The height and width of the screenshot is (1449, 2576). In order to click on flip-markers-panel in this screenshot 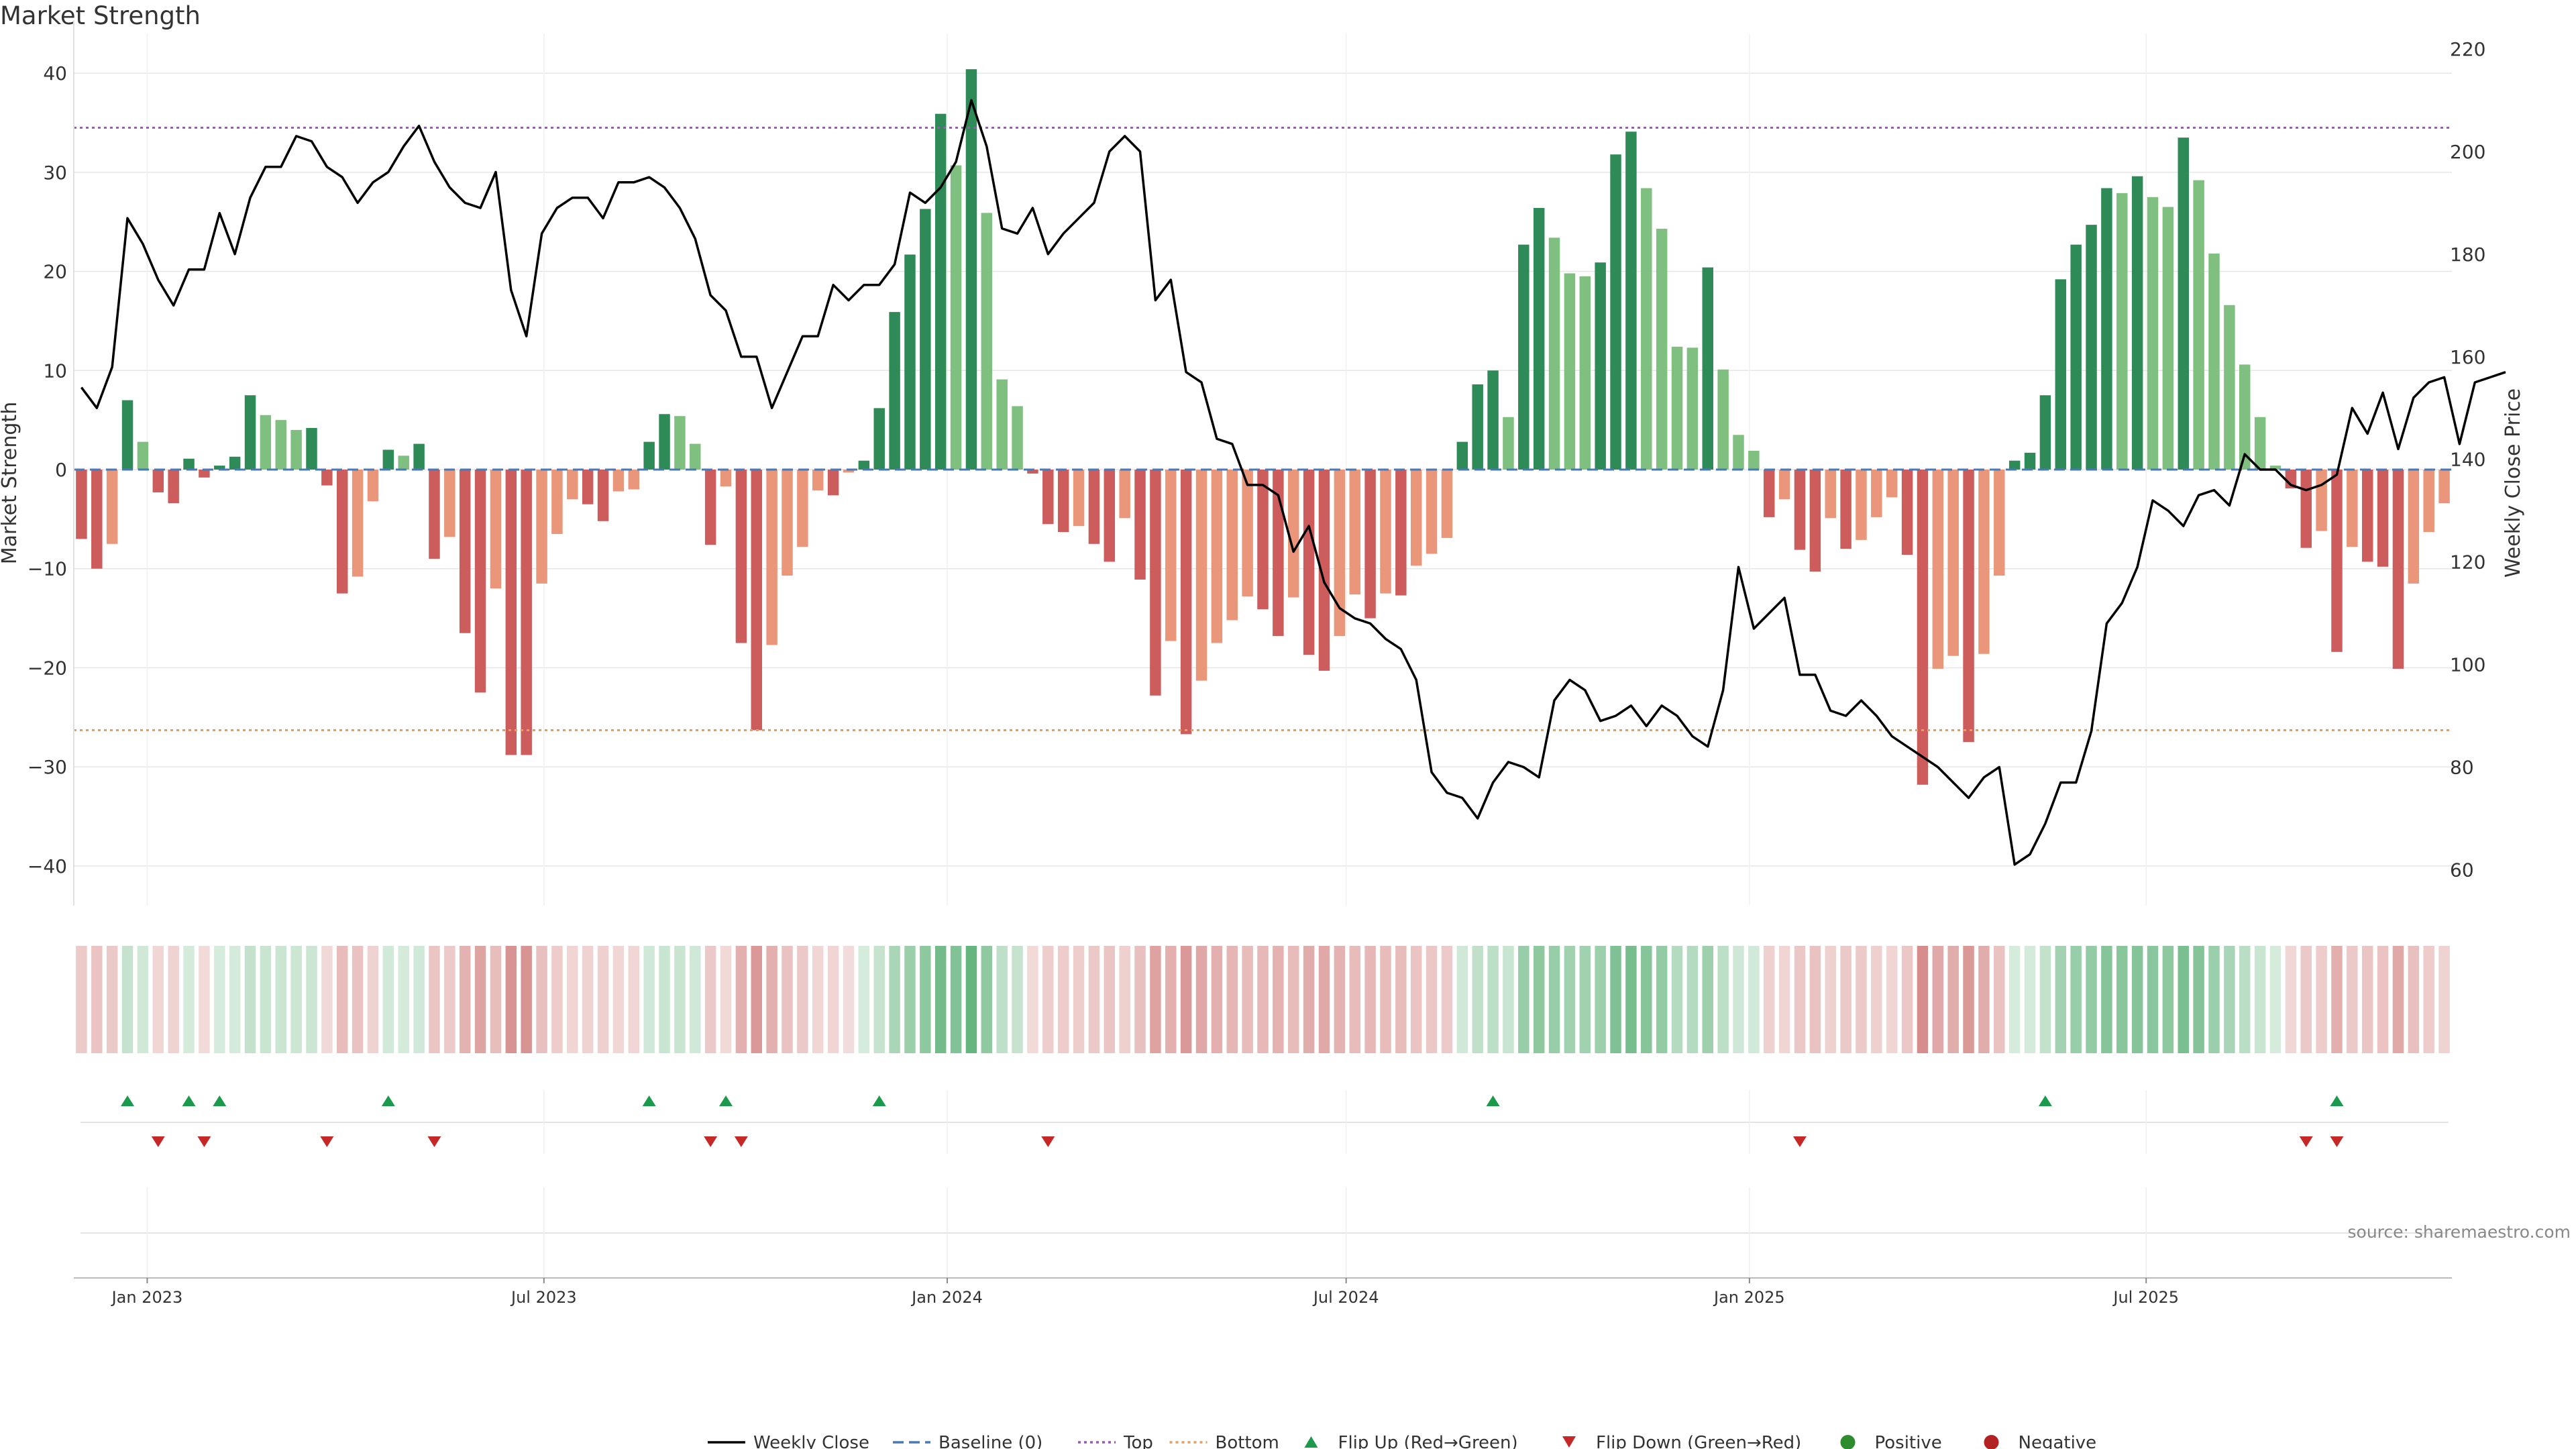, I will do `click(1264, 1122)`.